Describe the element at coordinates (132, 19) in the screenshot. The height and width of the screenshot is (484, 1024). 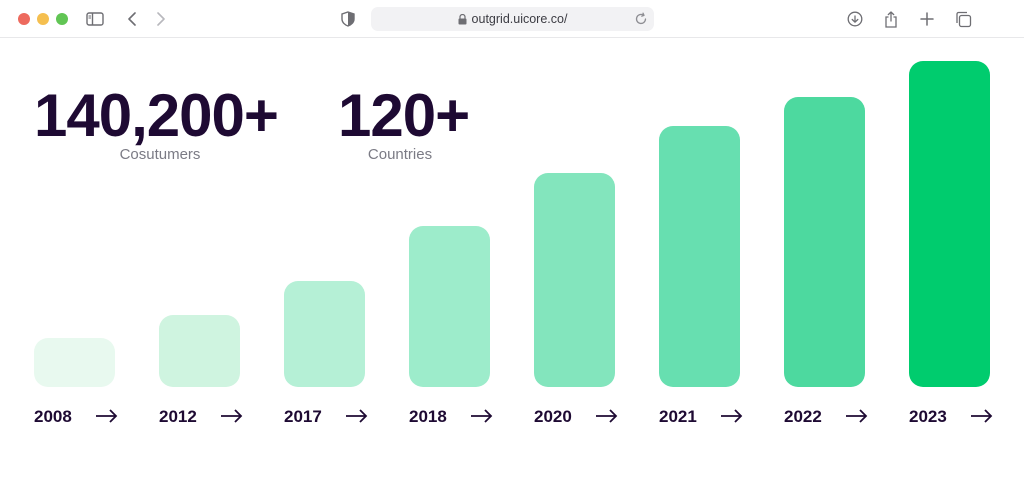
I see `back-icon` at that location.